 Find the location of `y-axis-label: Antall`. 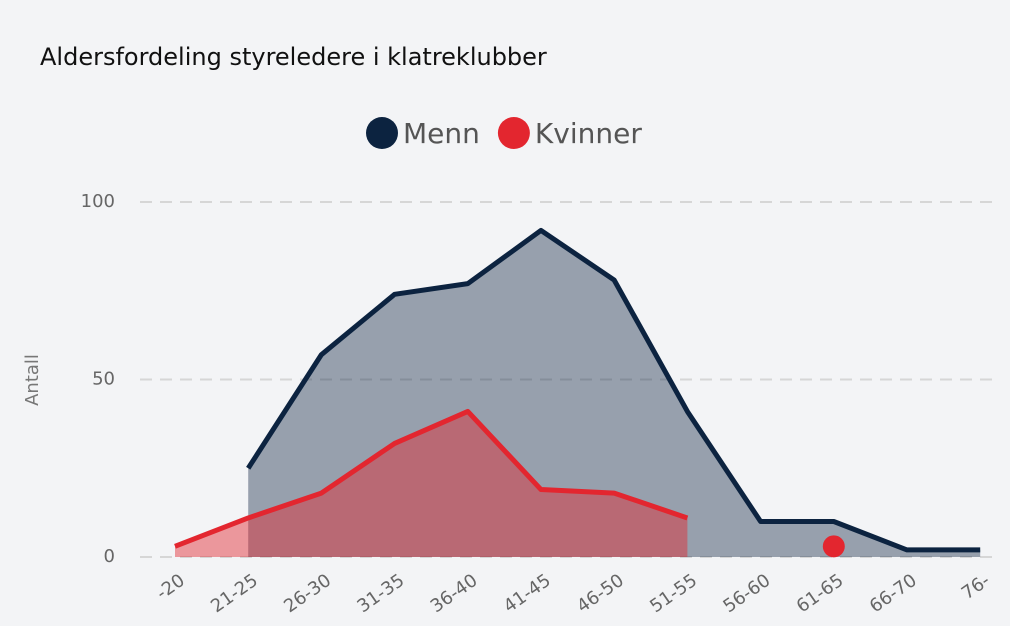

y-axis-label: Antall is located at coordinates (32, 380).